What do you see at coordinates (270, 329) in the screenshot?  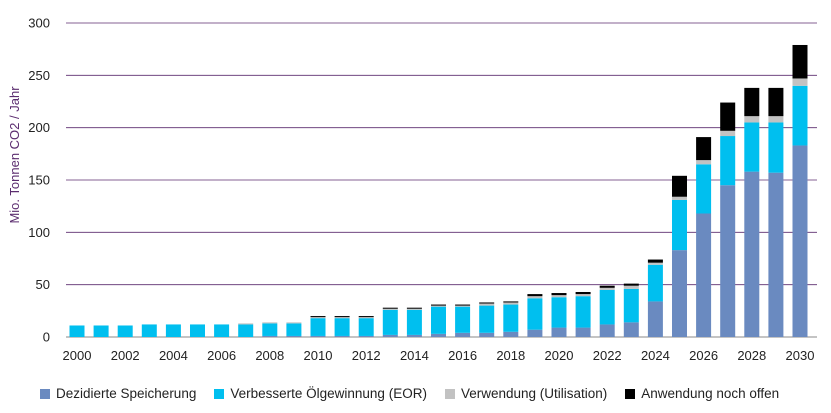 I see `bar-segment-2008-s1` at bounding box center [270, 329].